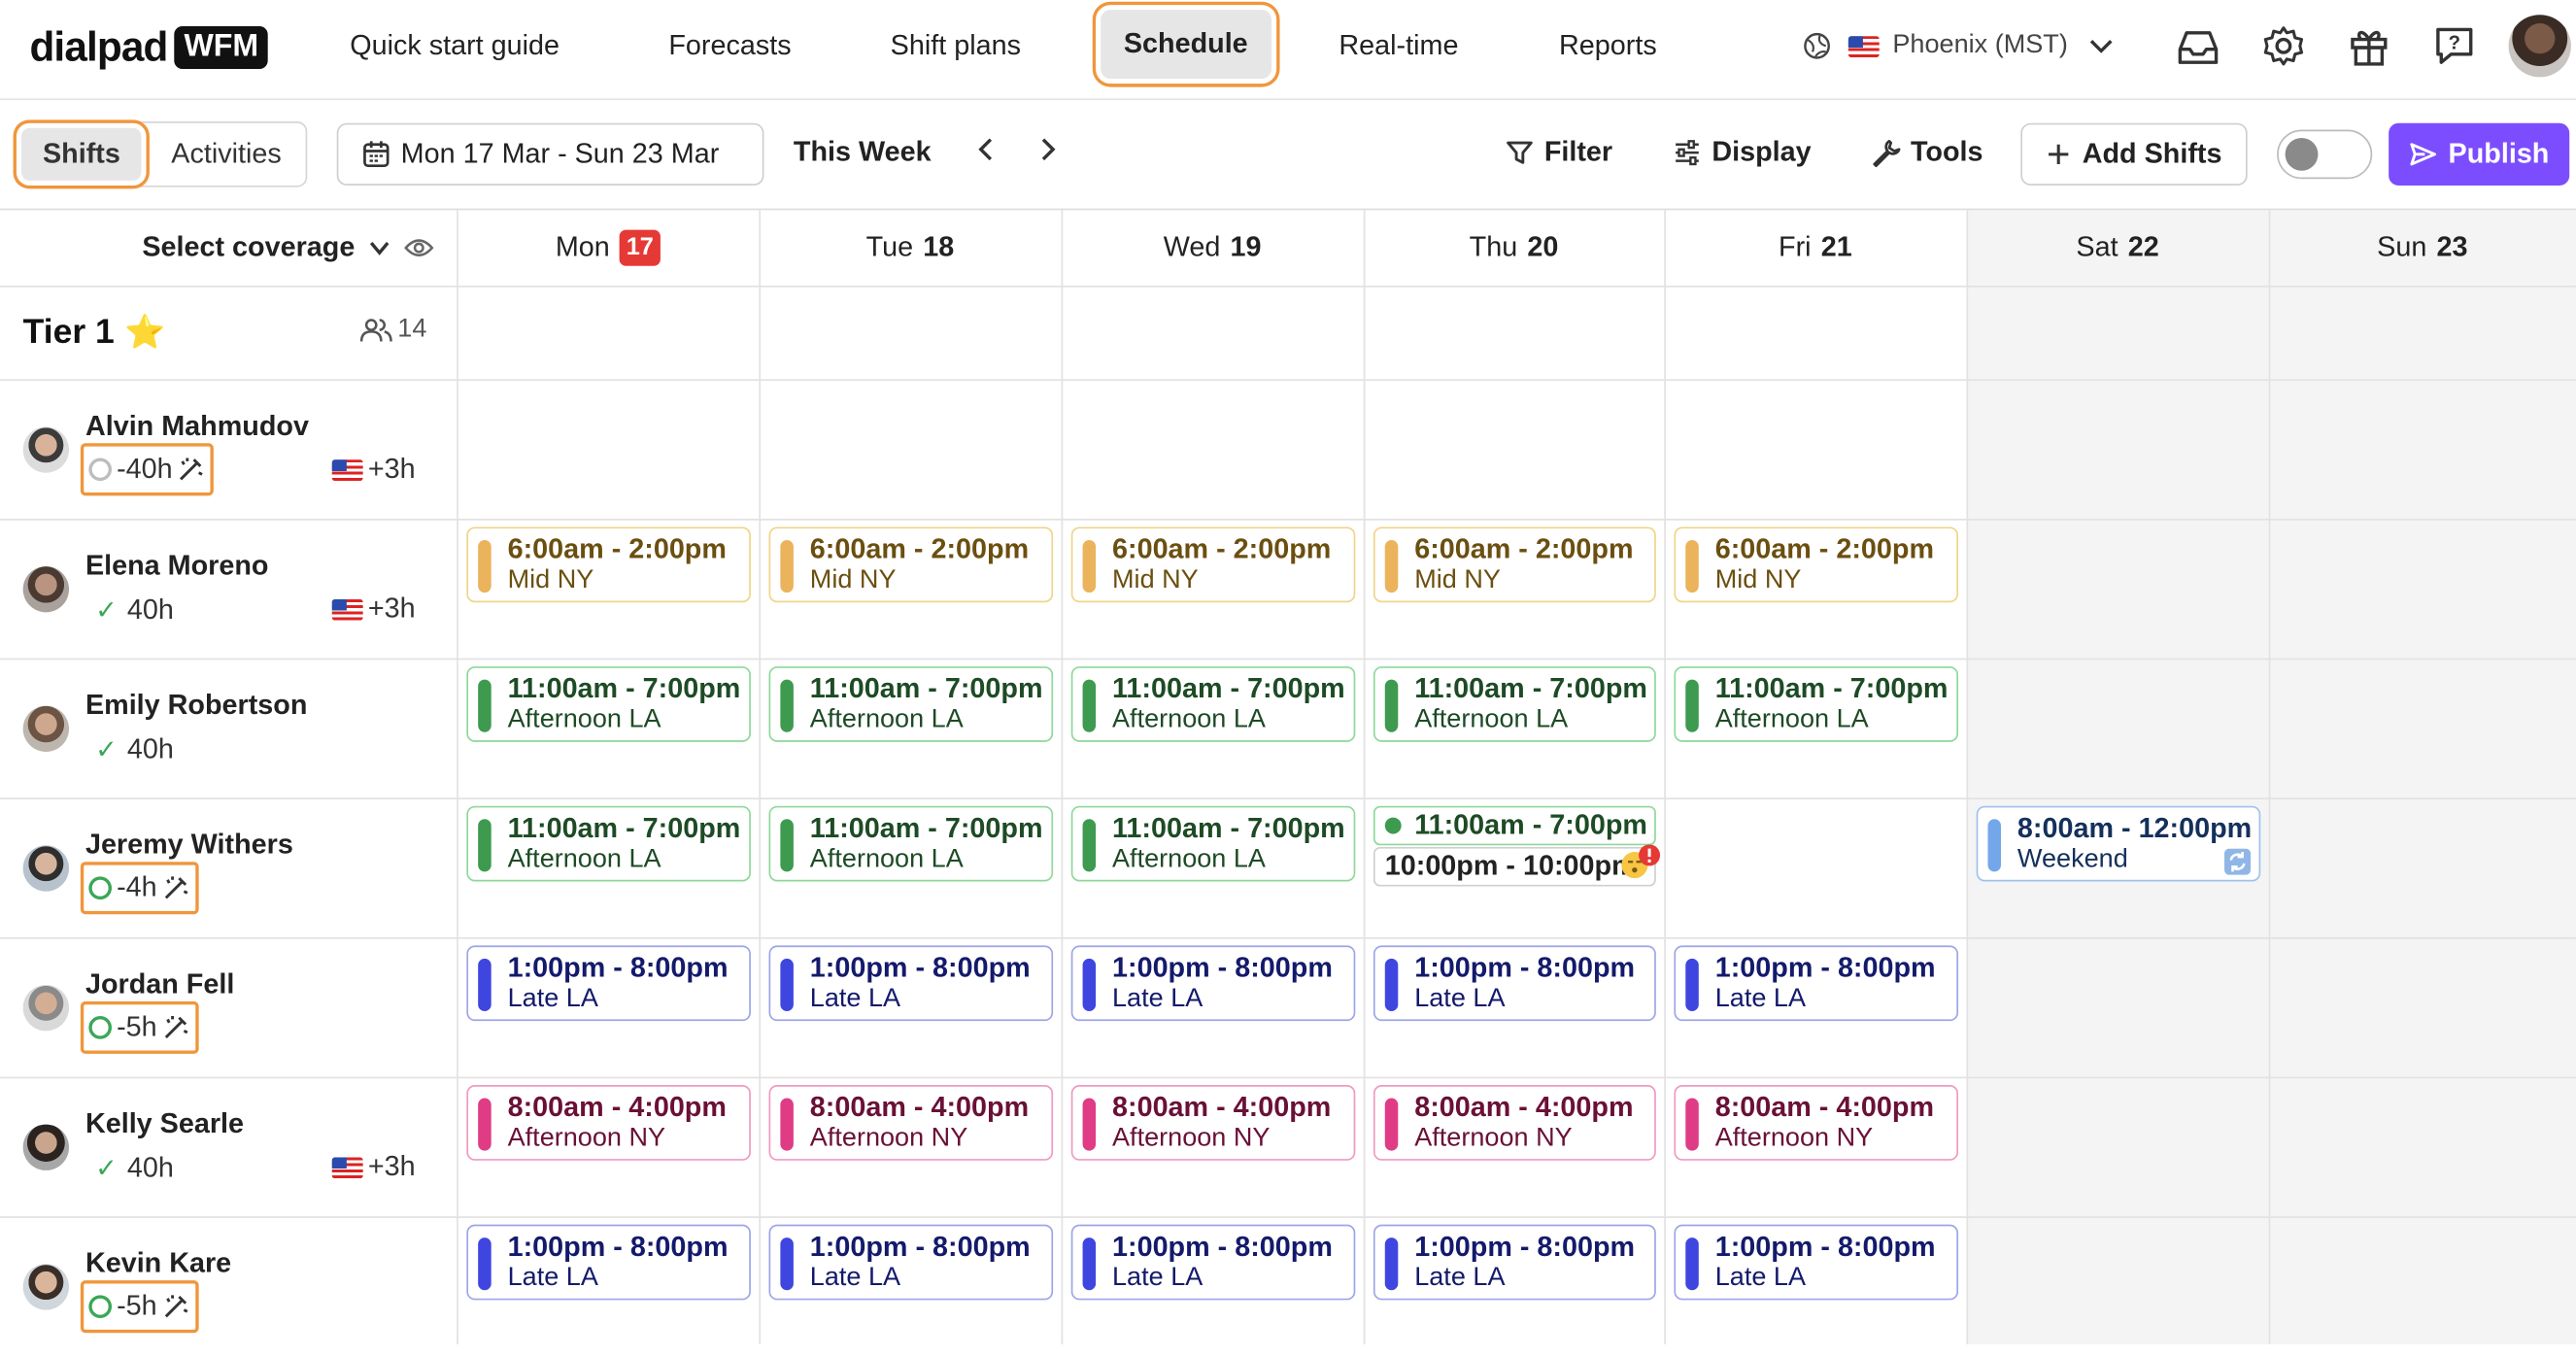  I want to click on shift-name: Mid NY, so click(1155, 580).